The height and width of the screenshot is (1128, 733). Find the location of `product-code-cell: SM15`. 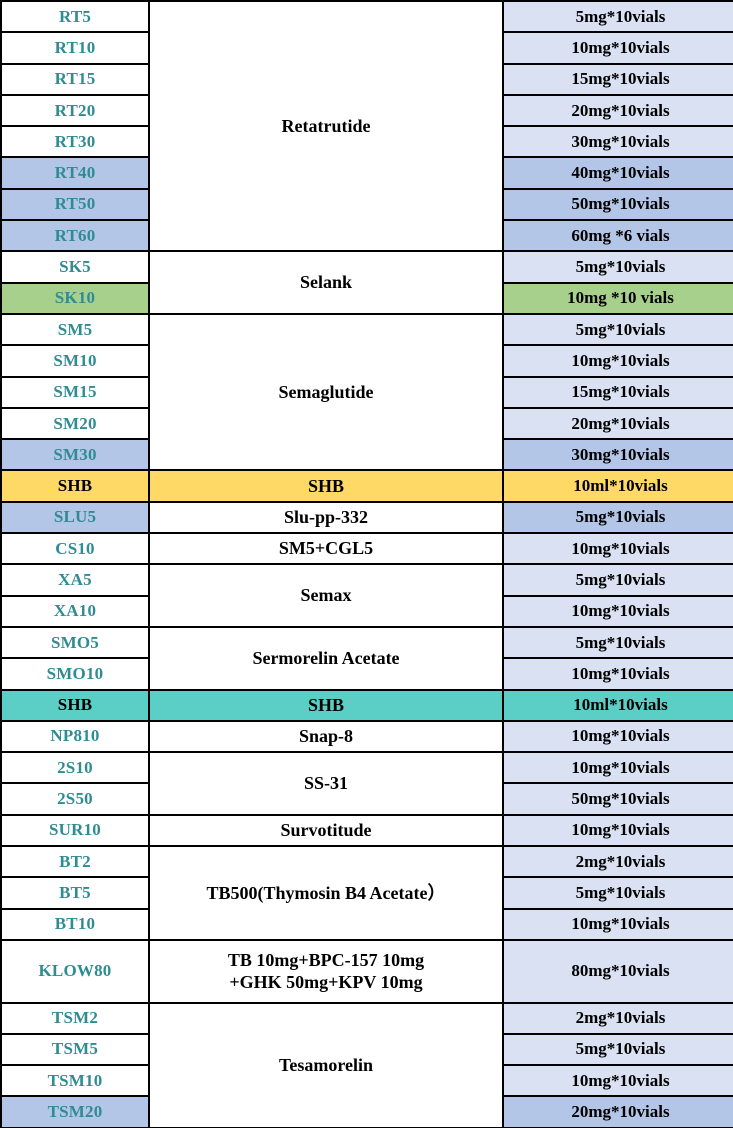

product-code-cell: SM15 is located at coordinates (75, 392).